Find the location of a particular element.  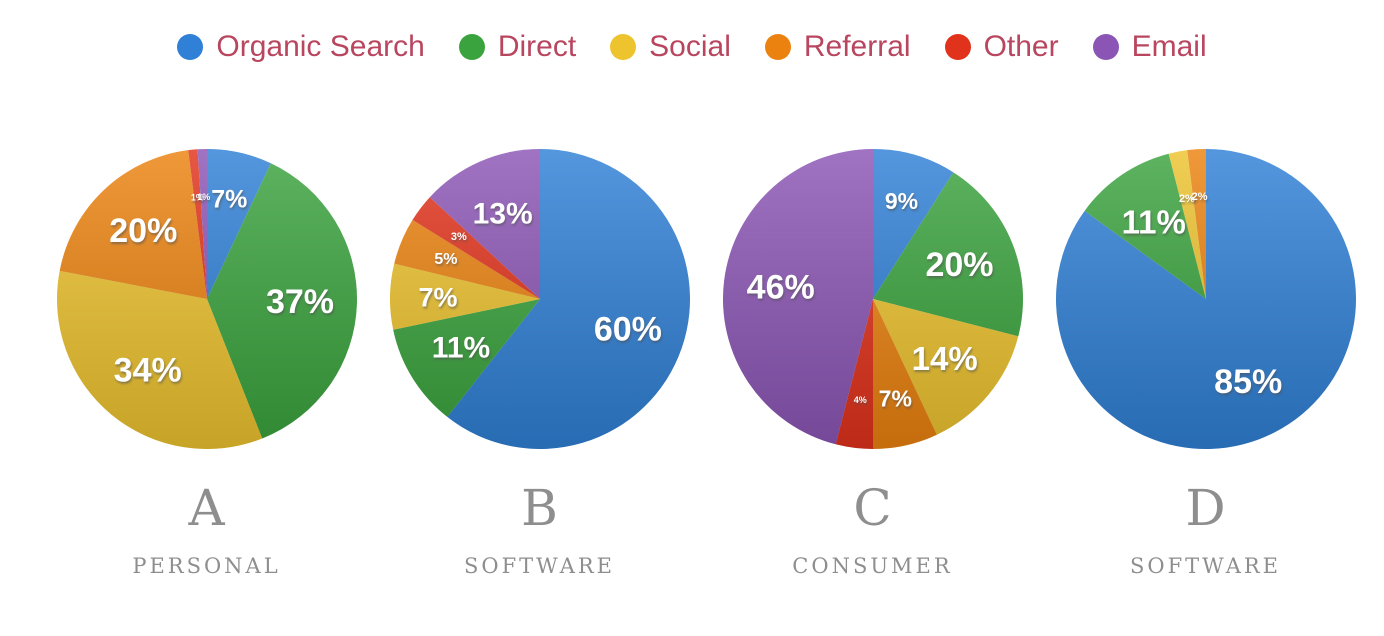

pie-c-label-email: 46% is located at coordinates (780, 287).